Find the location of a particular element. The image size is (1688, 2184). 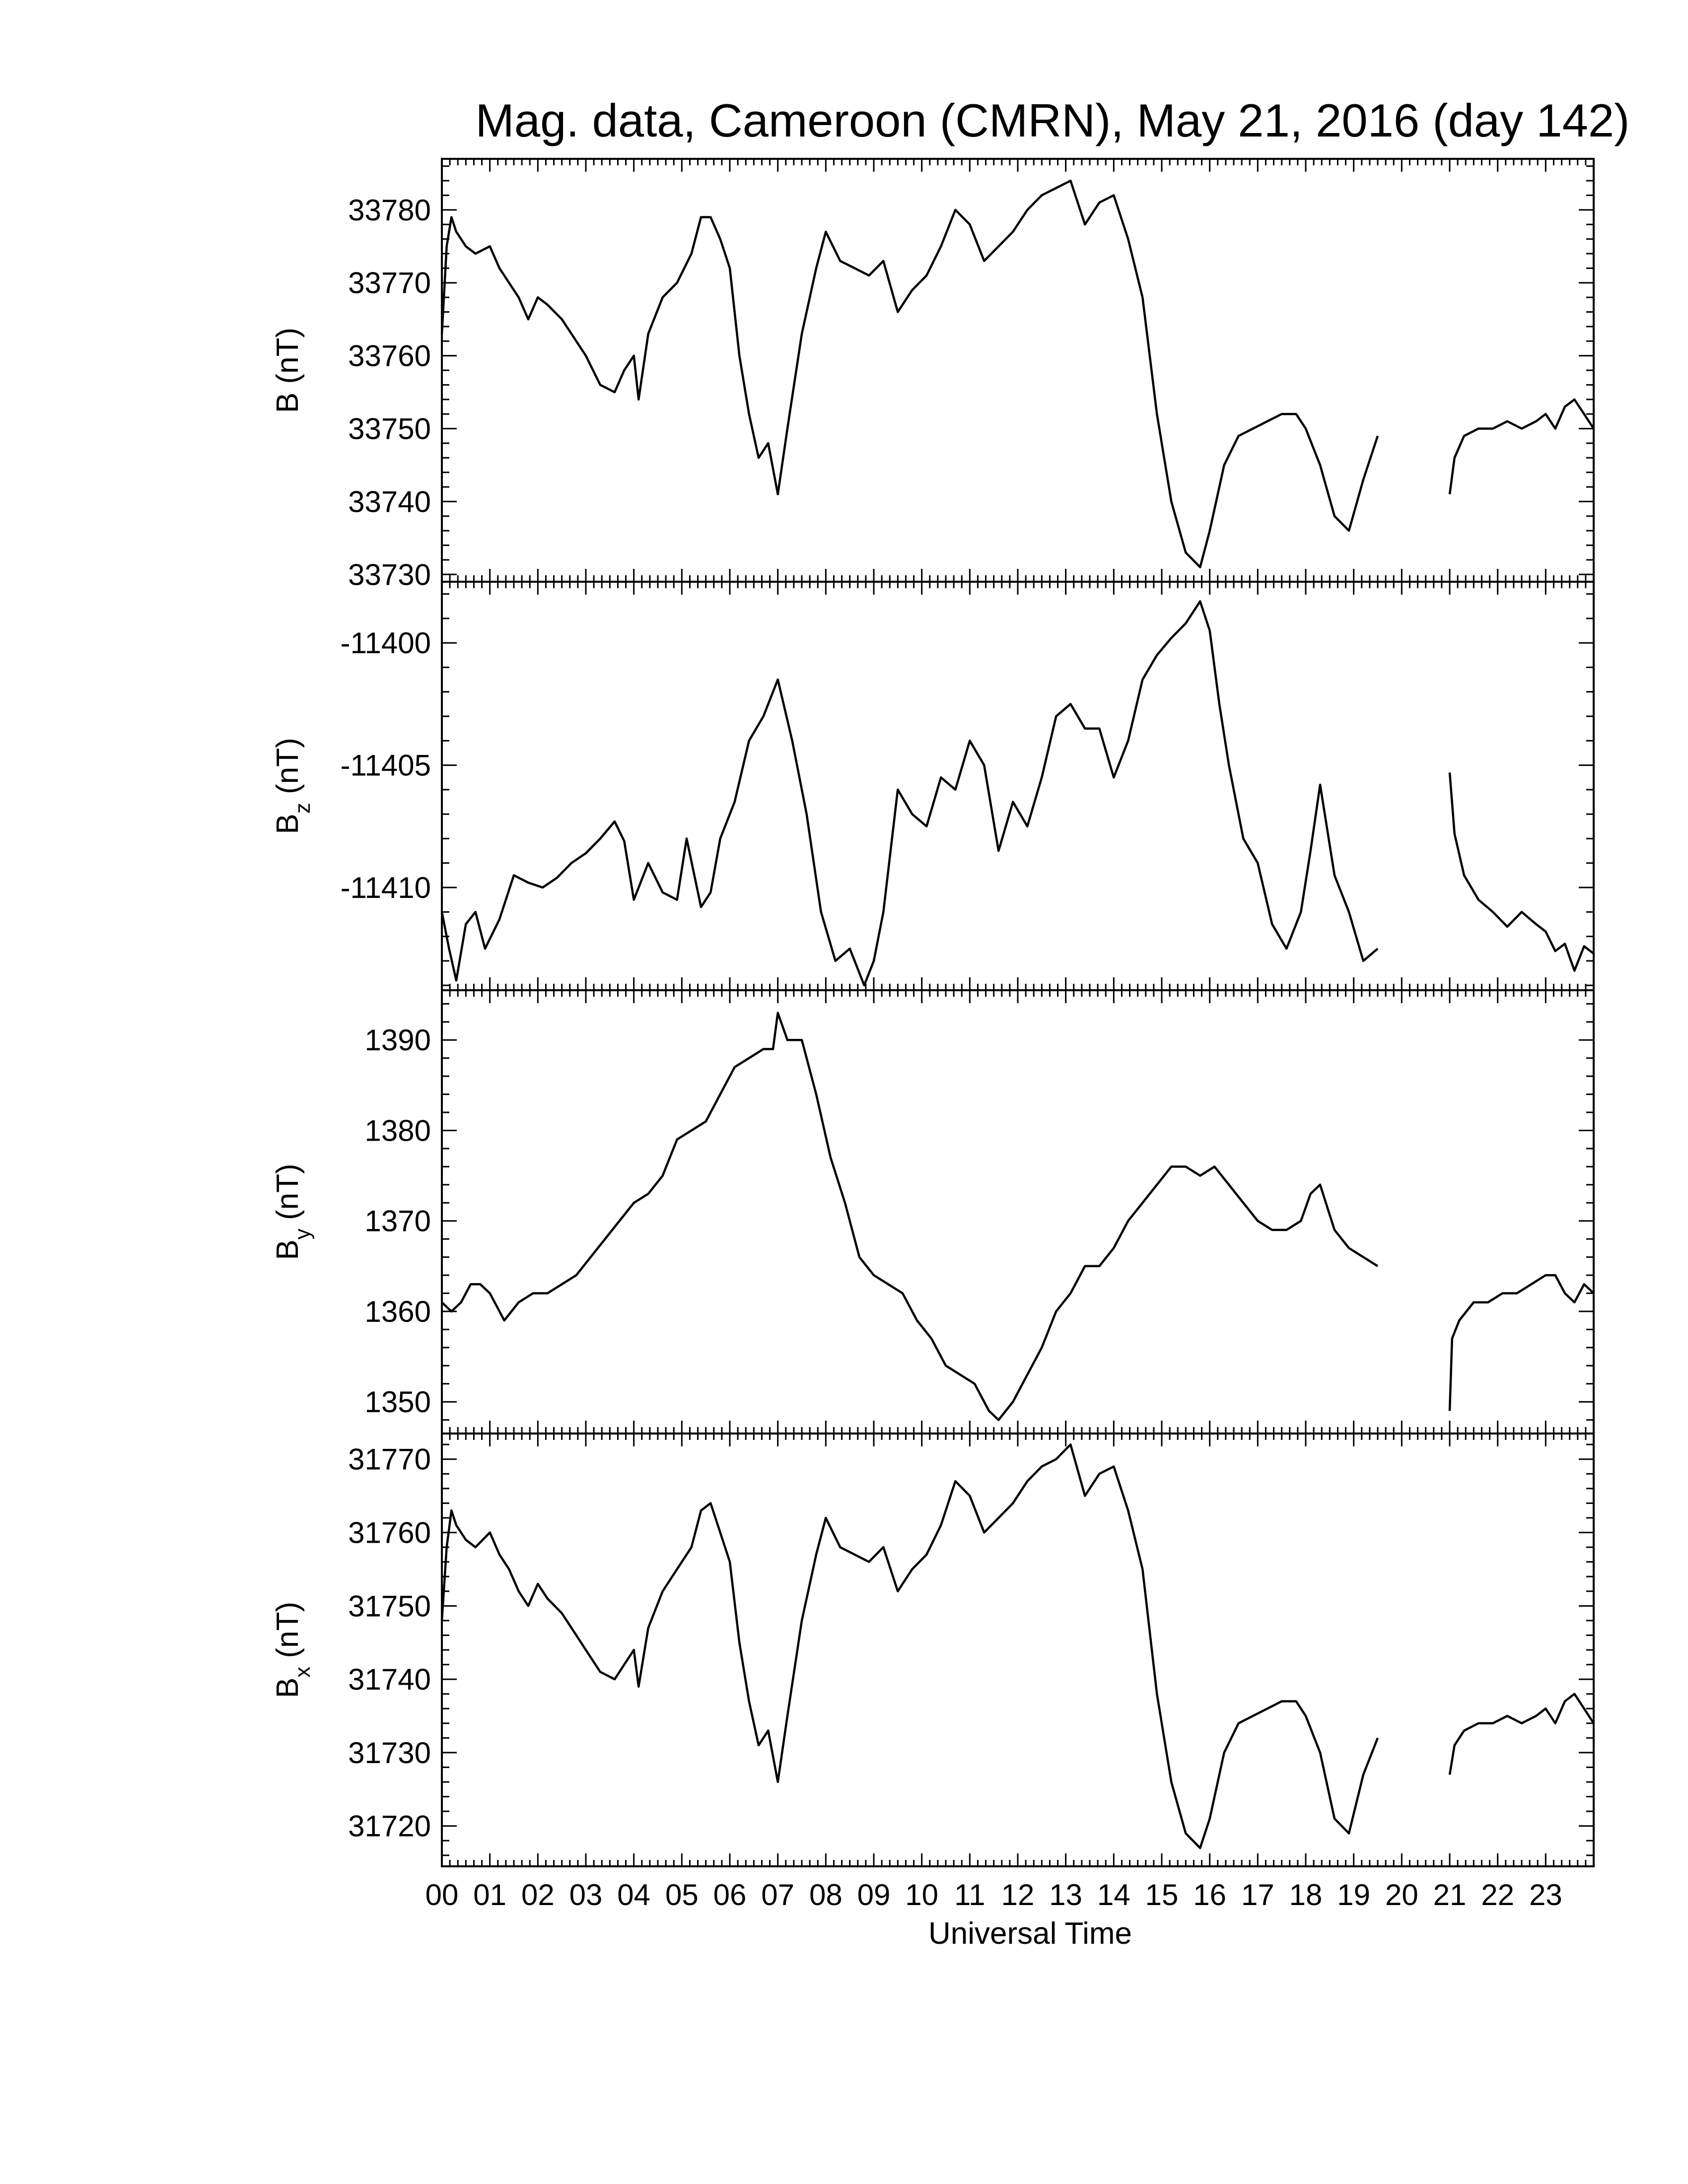

y-axis-title: Bx (nT) is located at coordinates (293, 1650).